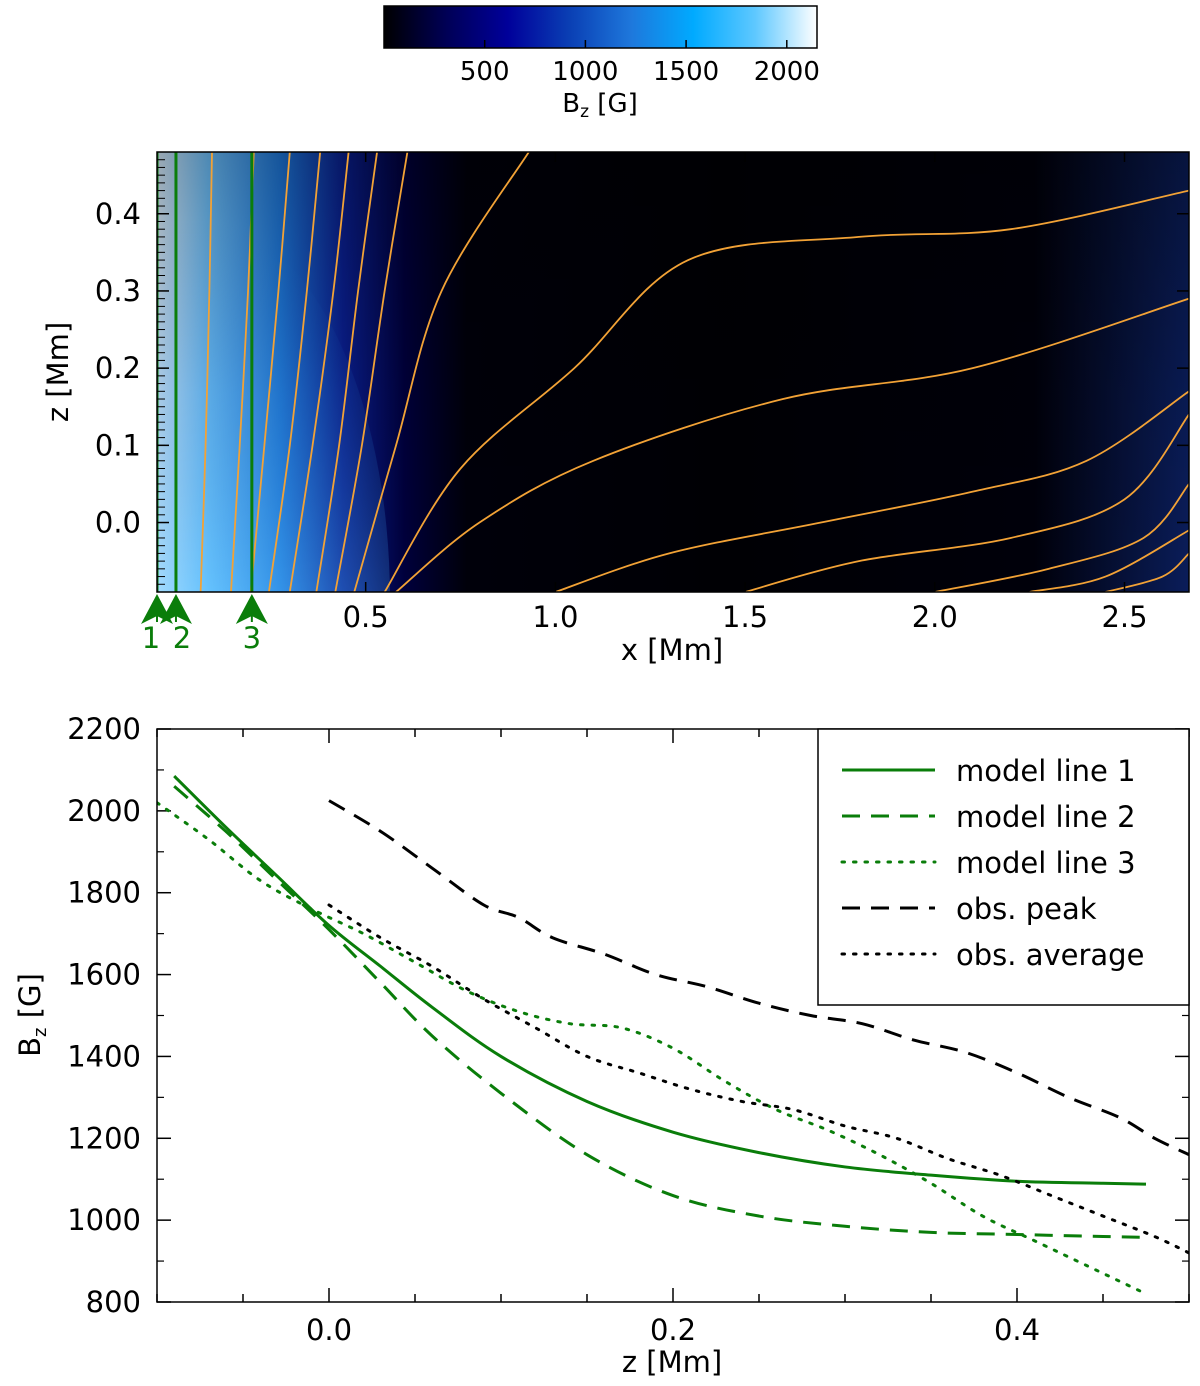 The height and width of the screenshot is (1386, 1200). What do you see at coordinates (104, 975) in the screenshot?
I see `line-chart-y-tick-label: 1600` at bounding box center [104, 975].